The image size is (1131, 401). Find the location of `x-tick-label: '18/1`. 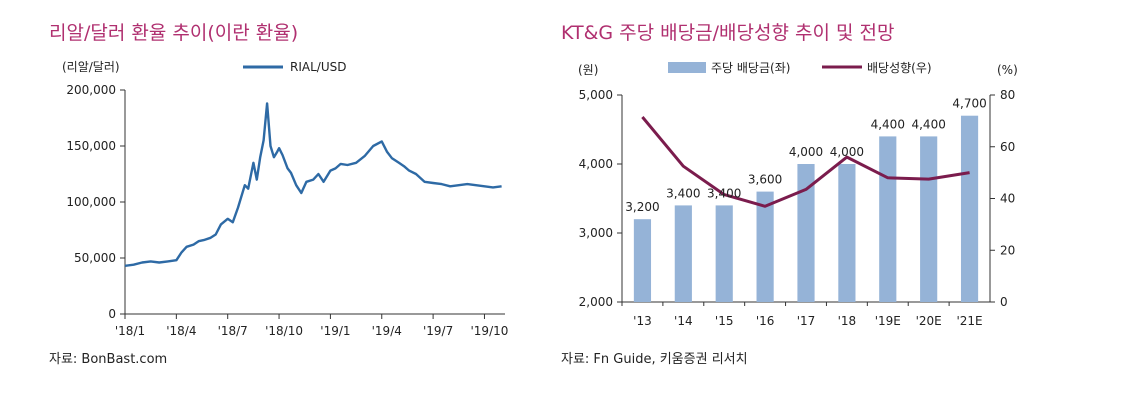

x-tick-label: '18/1 is located at coordinates (130, 331).